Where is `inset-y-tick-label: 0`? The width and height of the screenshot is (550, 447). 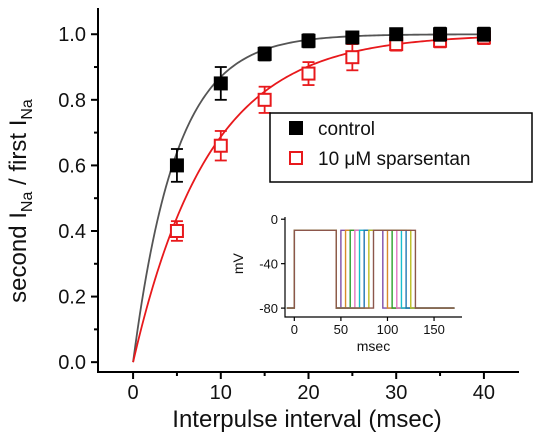 inset-y-tick-label: 0 is located at coordinates (274, 219).